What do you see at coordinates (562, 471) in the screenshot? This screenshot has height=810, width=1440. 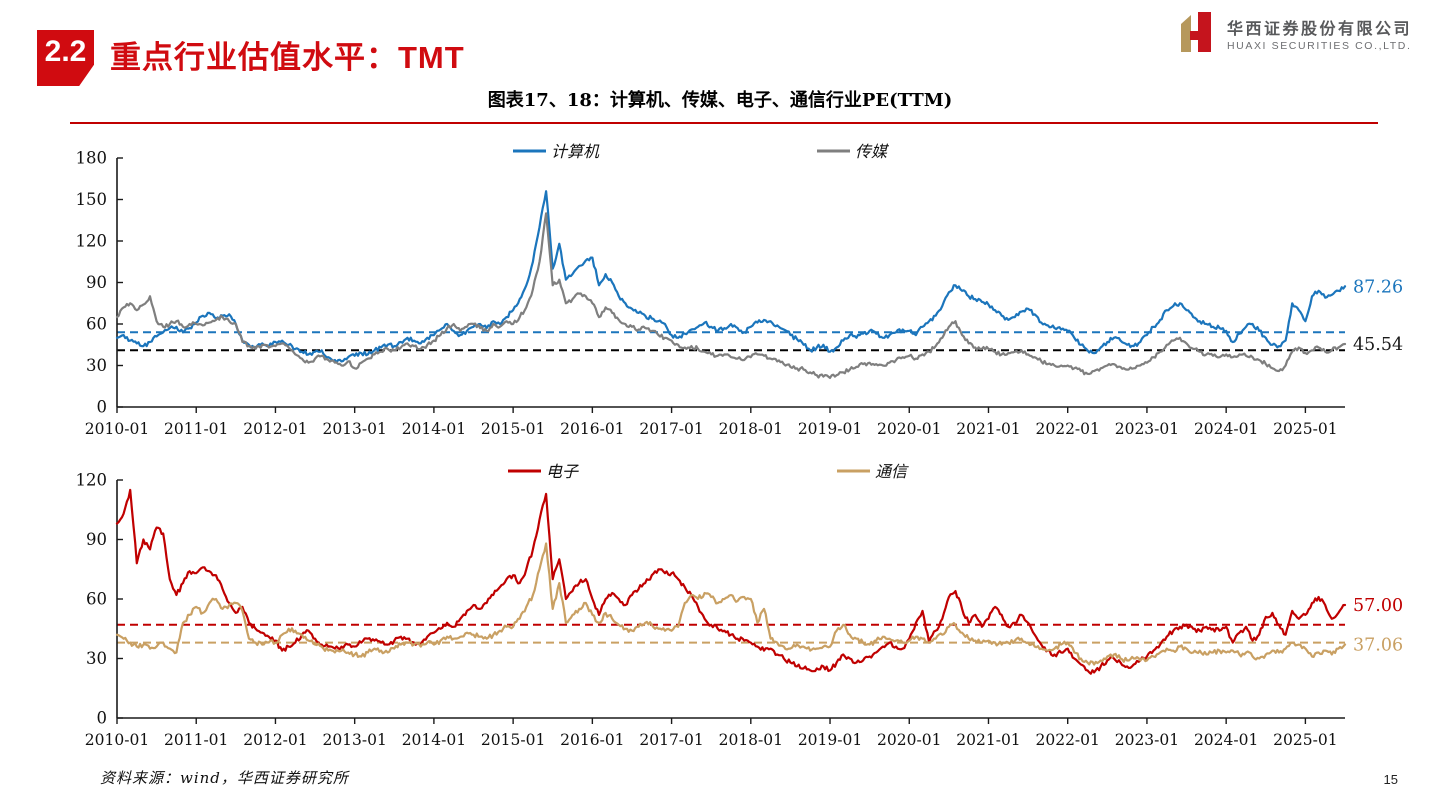 I see `chart1-legend-label-0: 电子` at bounding box center [562, 471].